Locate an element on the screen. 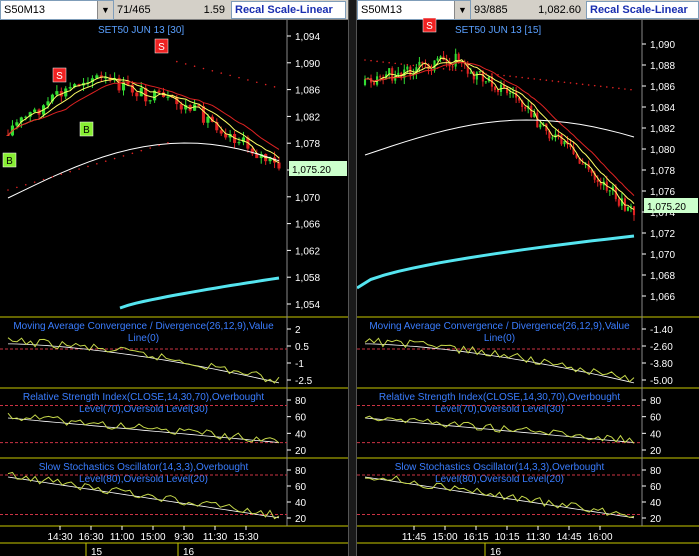 This screenshot has height=556, width=699. time-label: 11:00 is located at coordinates (122, 537).